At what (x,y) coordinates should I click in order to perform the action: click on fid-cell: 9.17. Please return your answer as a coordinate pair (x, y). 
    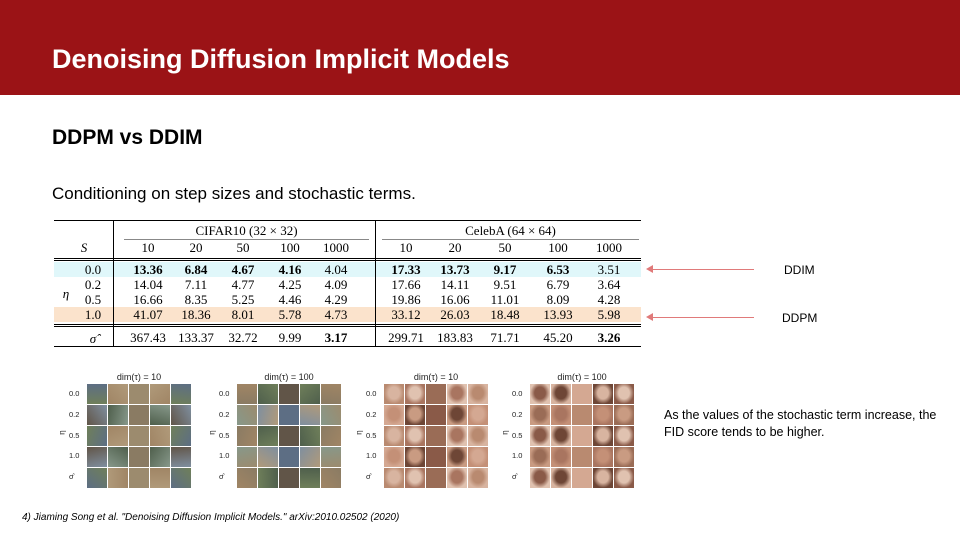
    Looking at the image, I should click on (505, 269).